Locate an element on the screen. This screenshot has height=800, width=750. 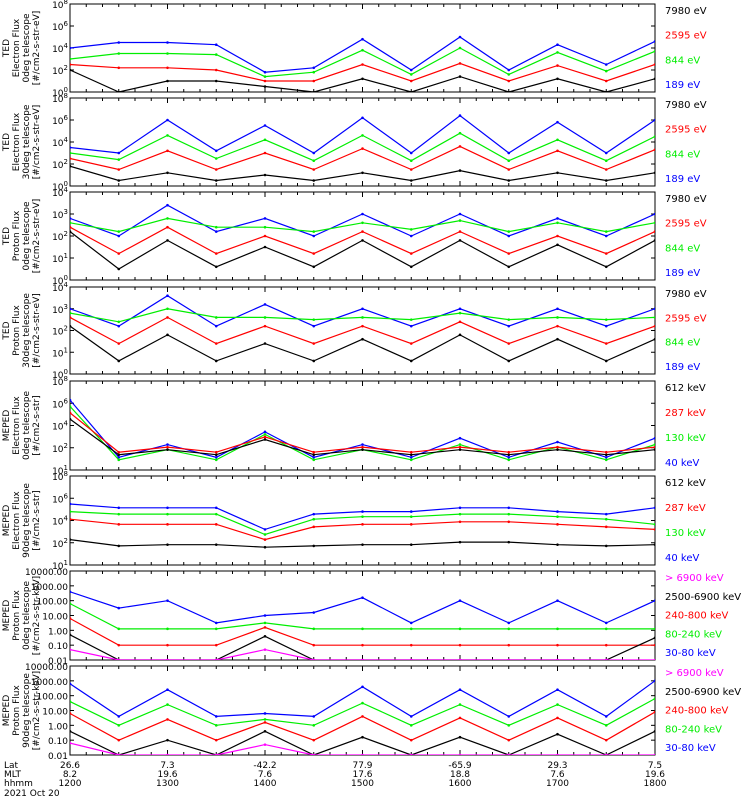
y-tick-label: 10⁸ is located at coordinates (60, 98).